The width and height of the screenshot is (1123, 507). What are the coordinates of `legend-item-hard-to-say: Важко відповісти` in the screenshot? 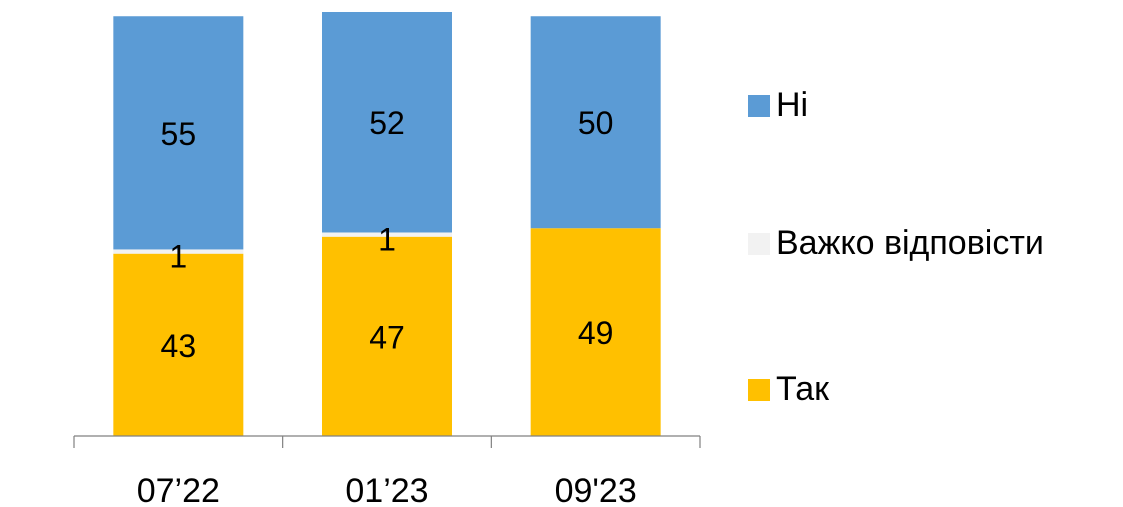 It's located at (896, 243).